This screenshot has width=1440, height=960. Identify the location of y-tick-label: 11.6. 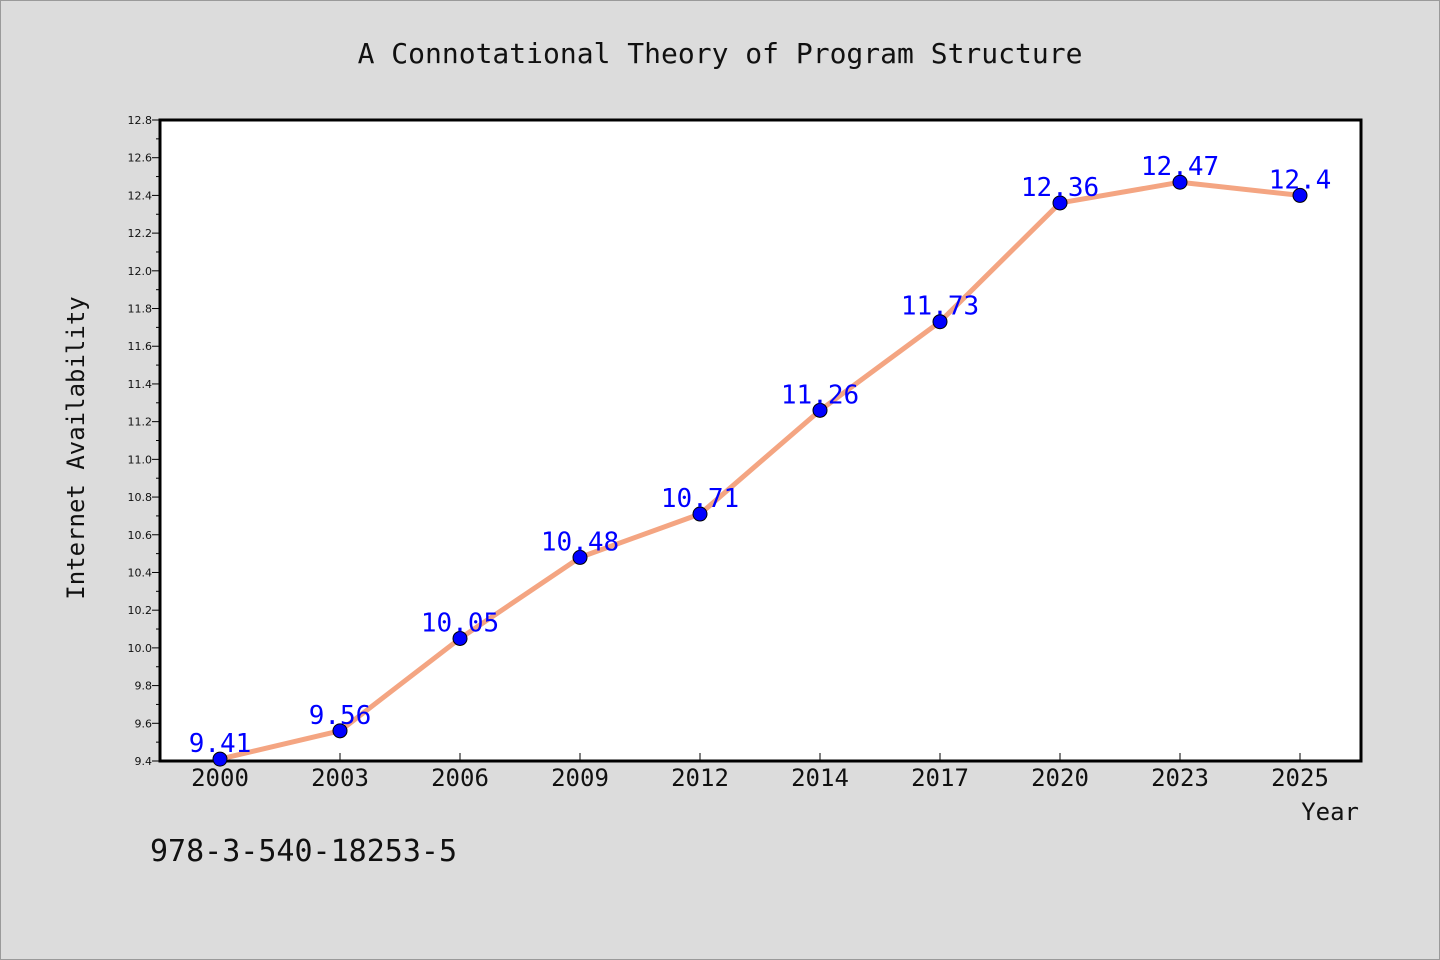
(140, 346).